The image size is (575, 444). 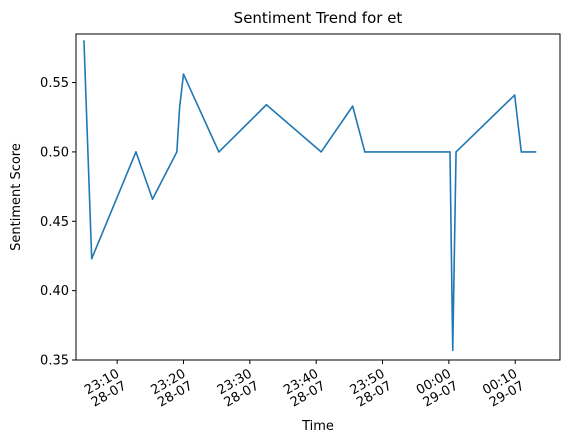 What do you see at coordinates (317, 426) in the screenshot?
I see `x-axis-title: Time` at bounding box center [317, 426].